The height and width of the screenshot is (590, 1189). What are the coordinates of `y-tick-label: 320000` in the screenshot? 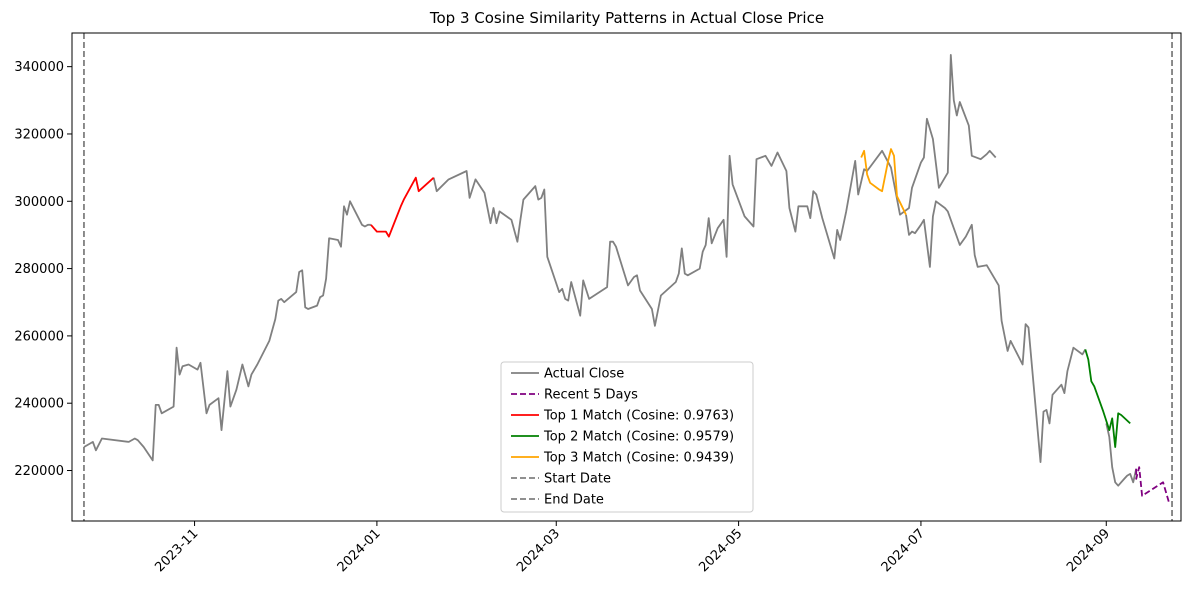 It's located at (39, 134).